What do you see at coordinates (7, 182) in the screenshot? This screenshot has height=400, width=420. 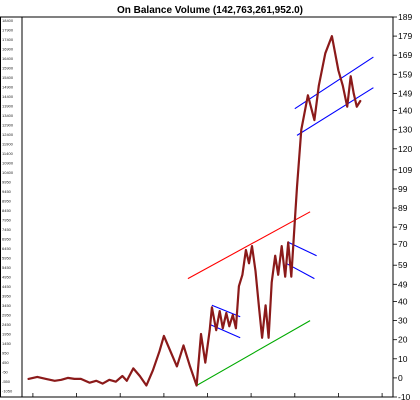 I see `left-tick-label: 9950` at bounding box center [7, 182].